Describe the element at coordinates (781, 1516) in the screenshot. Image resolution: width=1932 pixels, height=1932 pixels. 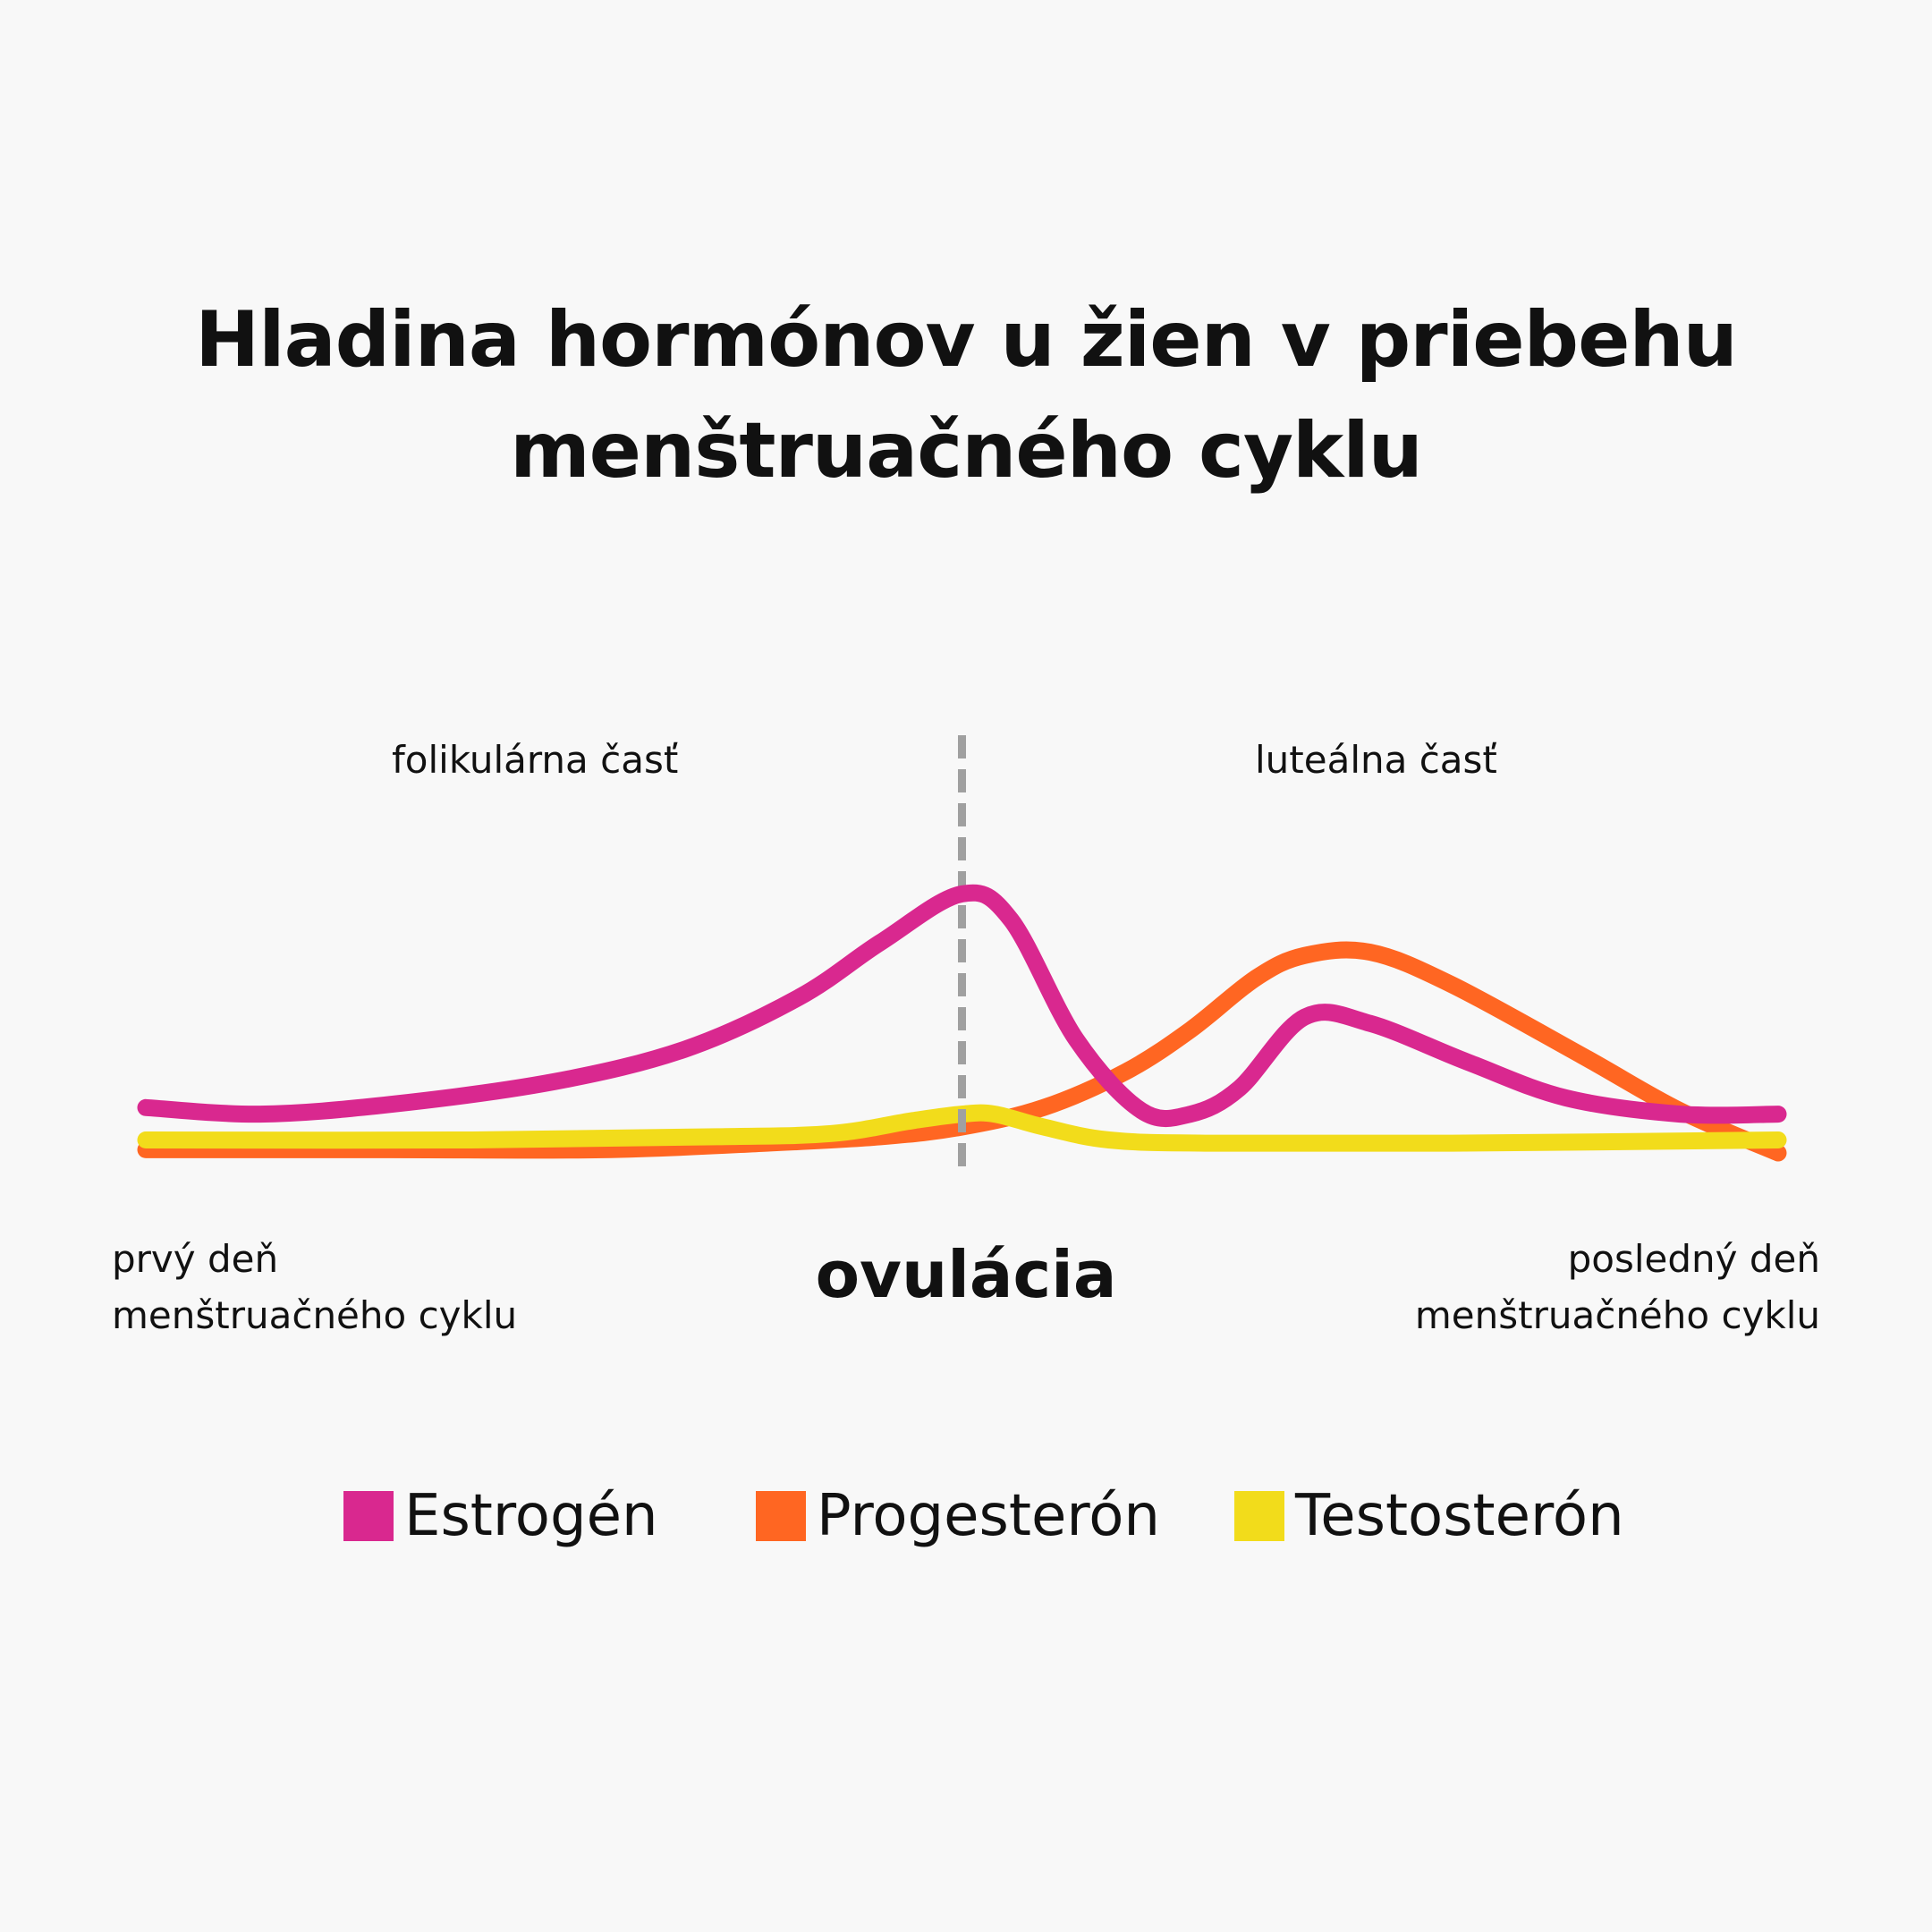
I see `legend-swatch-progesterone` at that location.